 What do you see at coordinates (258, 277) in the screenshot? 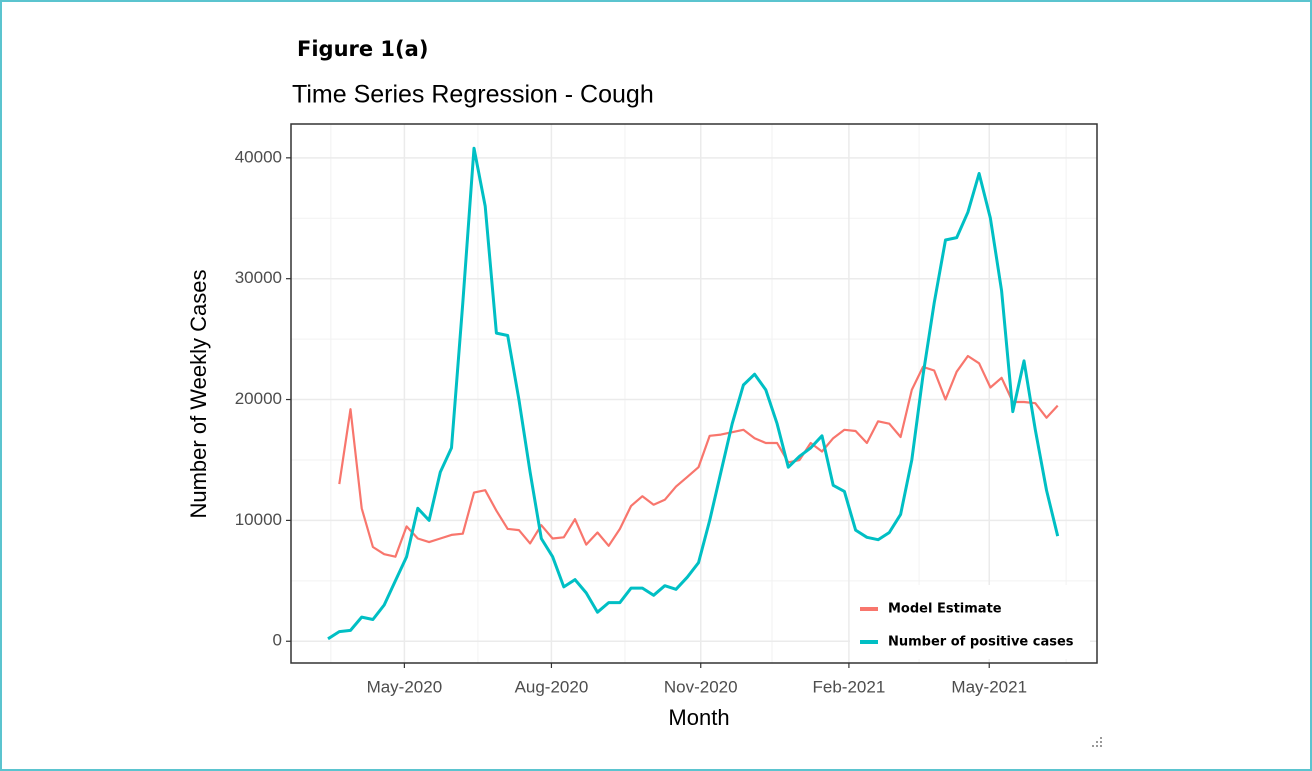
I see `y-tick-label: 30000` at bounding box center [258, 277].